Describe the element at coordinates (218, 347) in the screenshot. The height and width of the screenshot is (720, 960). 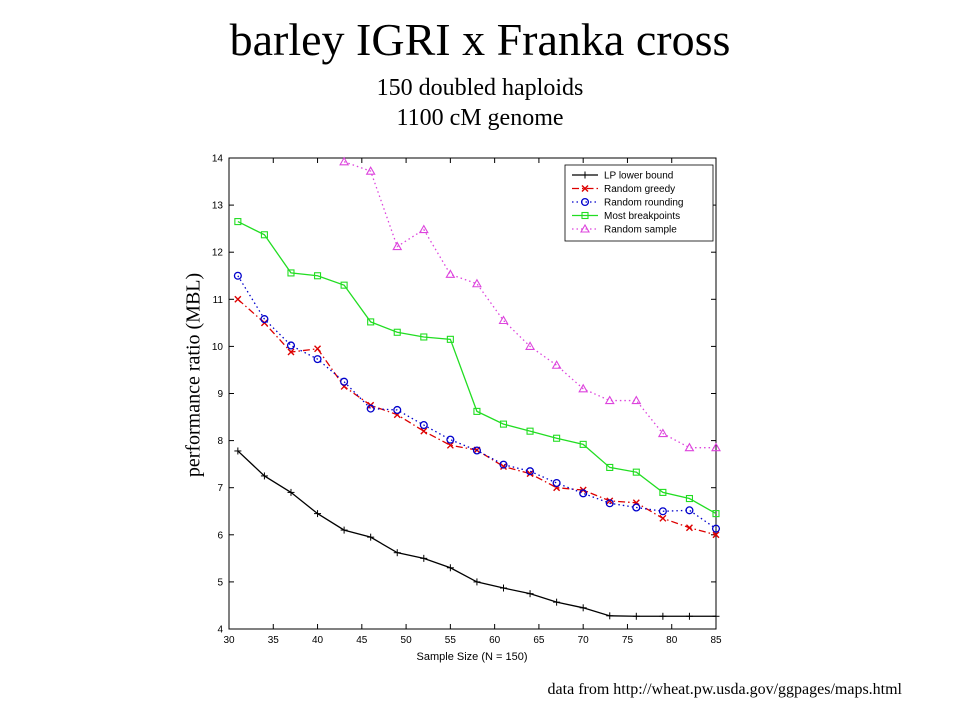
I see `y-tick-label: 10` at that location.